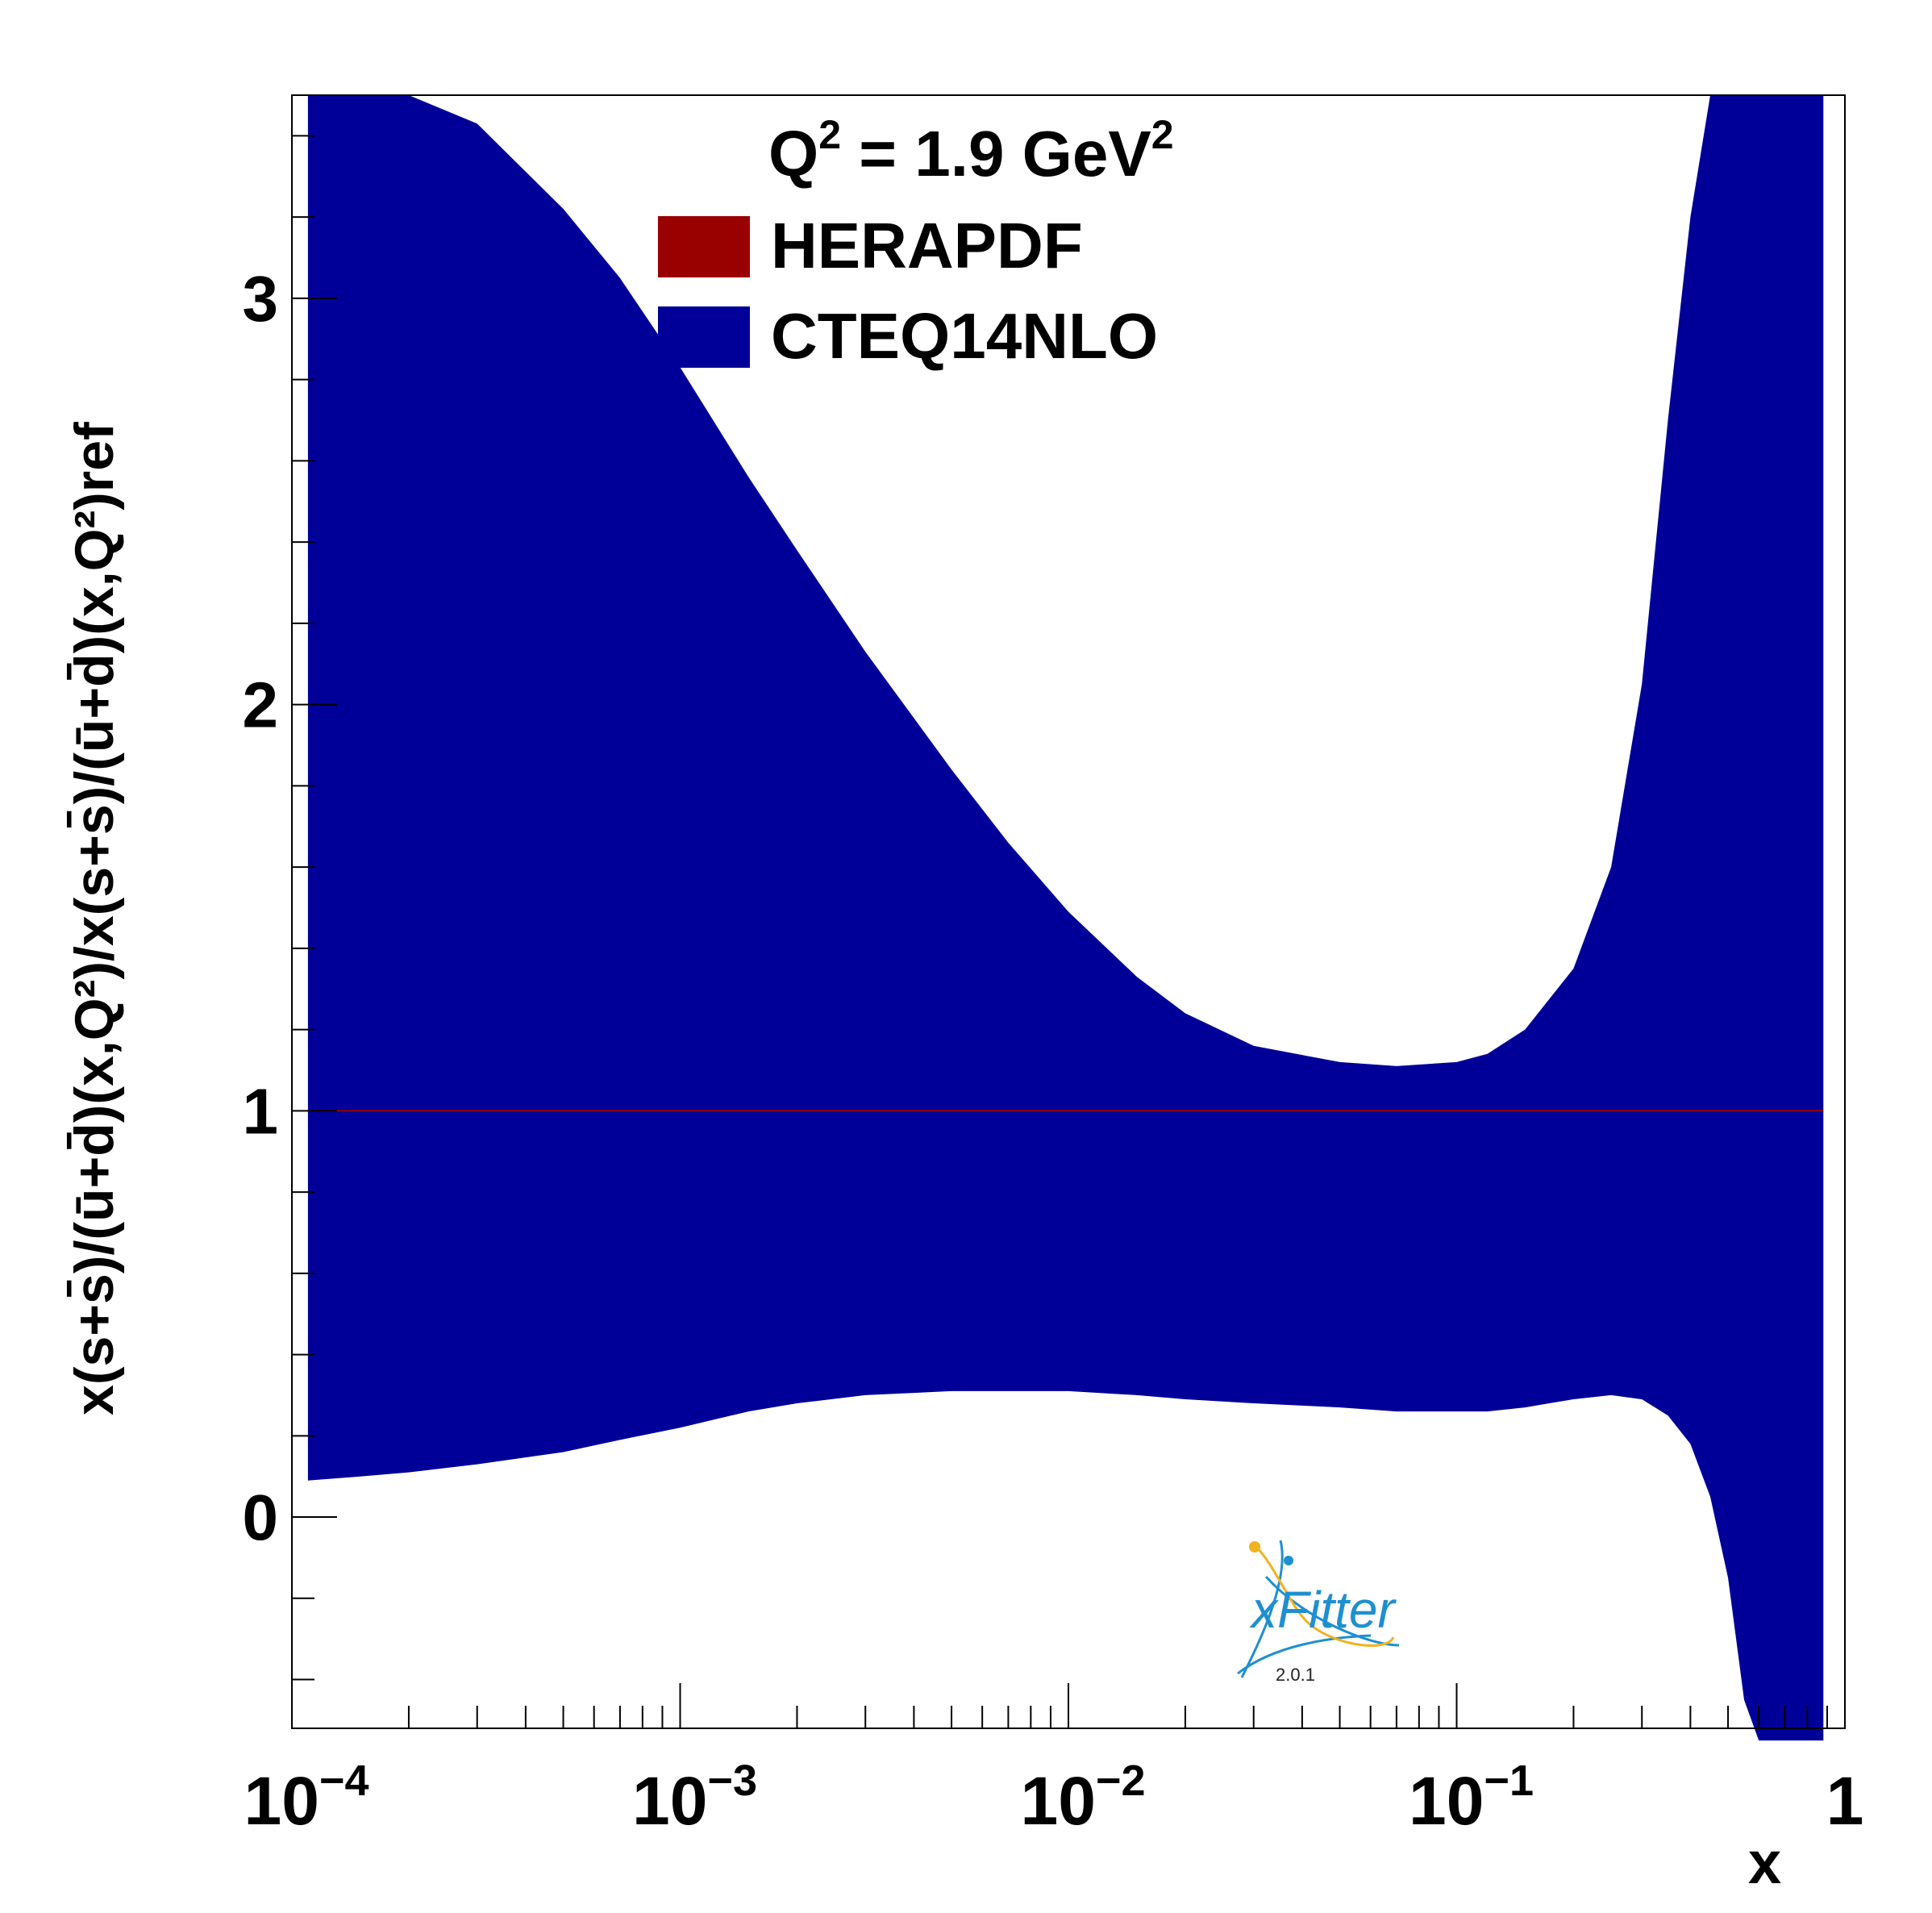 The width and height of the screenshot is (1932, 1913). Describe the element at coordinates (306, 1798) in the screenshot. I see `x-tick-label: 10⁻⁴` at that location.